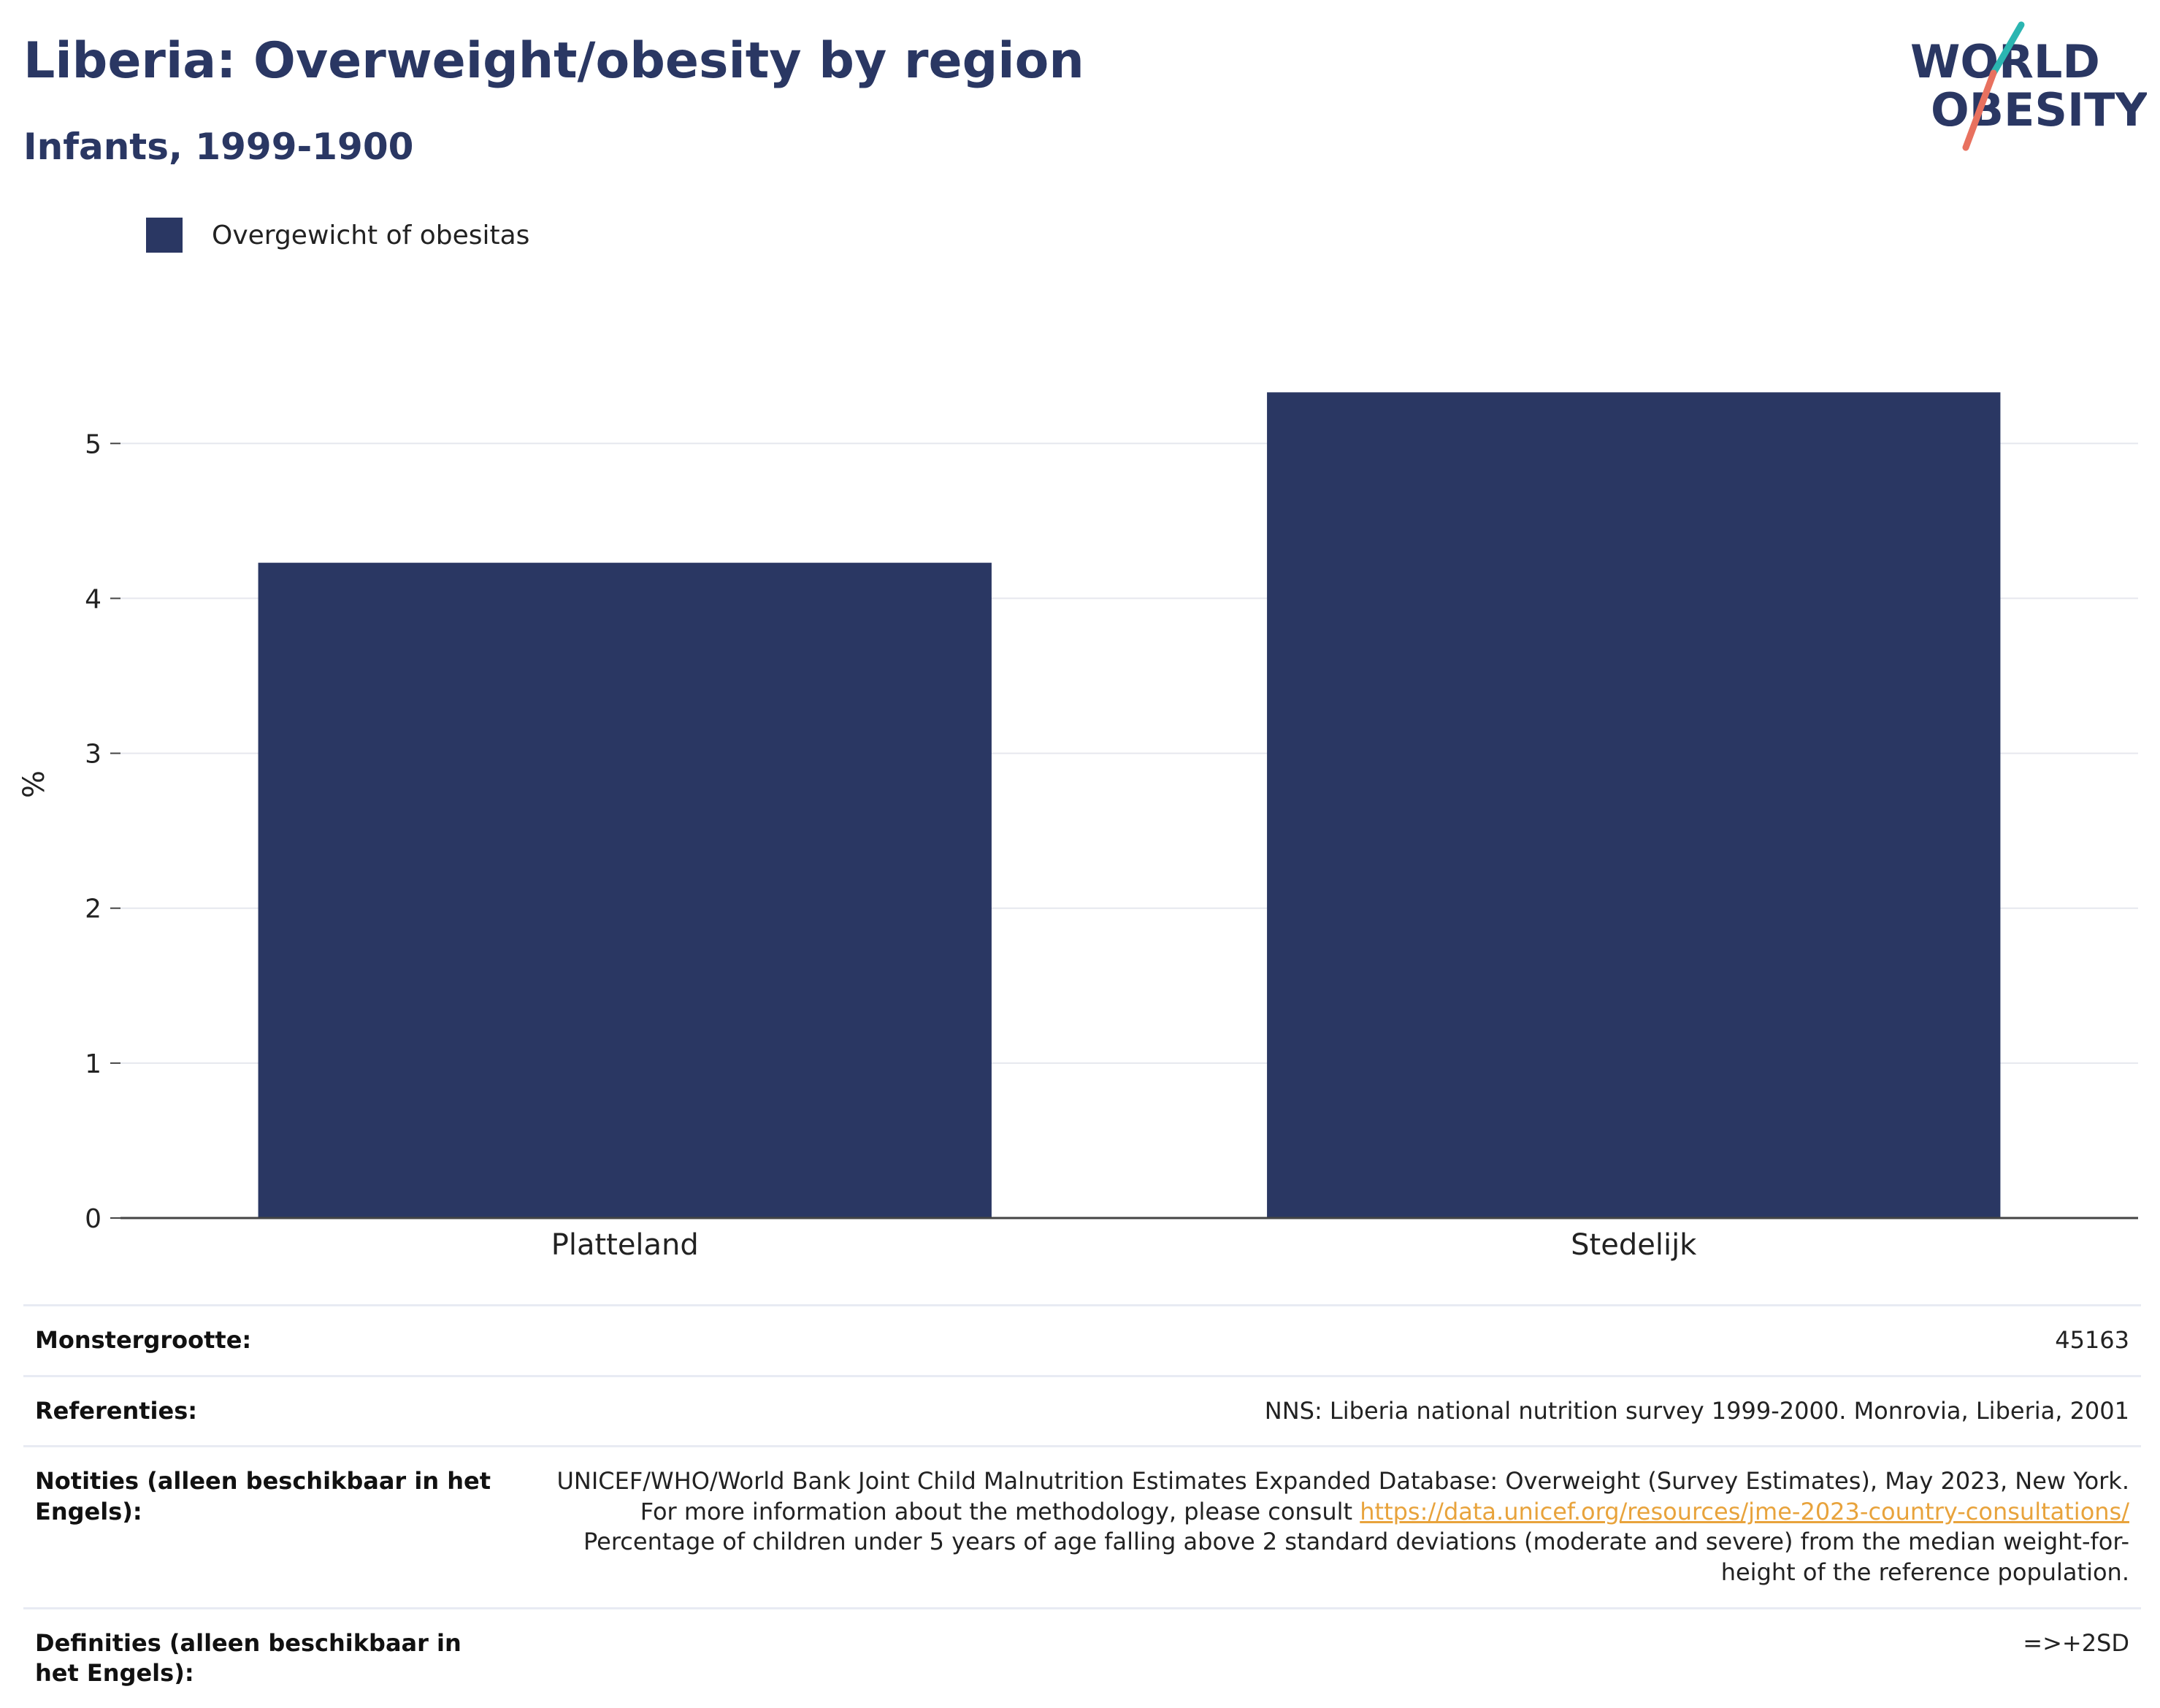  What do you see at coordinates (164, 235) in the screenshot?
I see `legend-swatch` at bounding box center [164, 235].